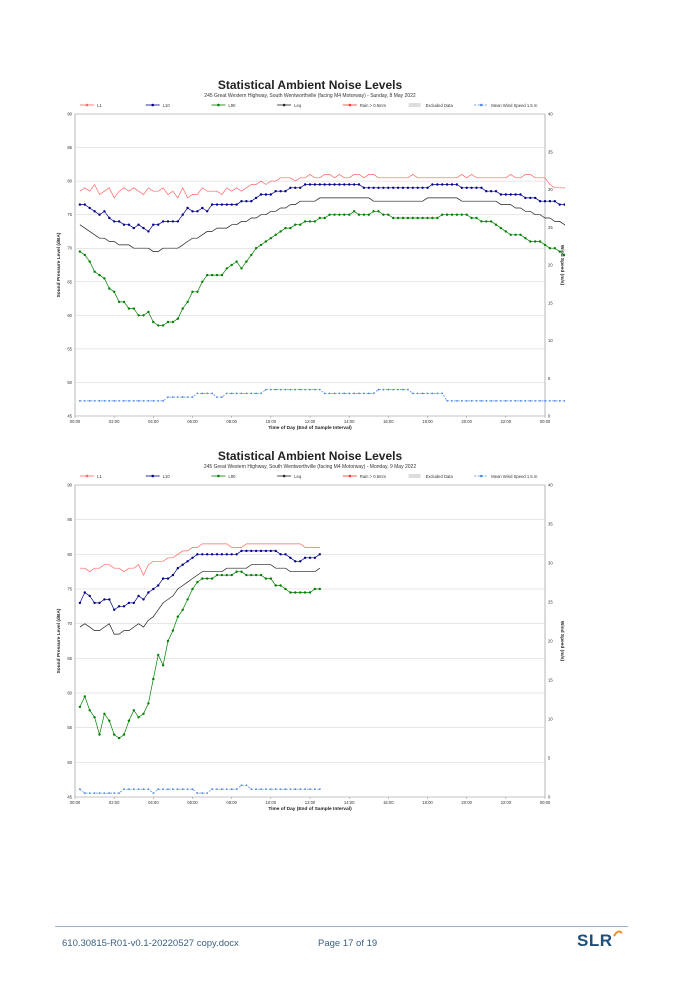 The width and height of the screenshot is (693, 989). Describe the element at coordinates (59, 264) in the screenshot. I see `y-axis-label: Sound Pressure Level (dBA)` at that location.